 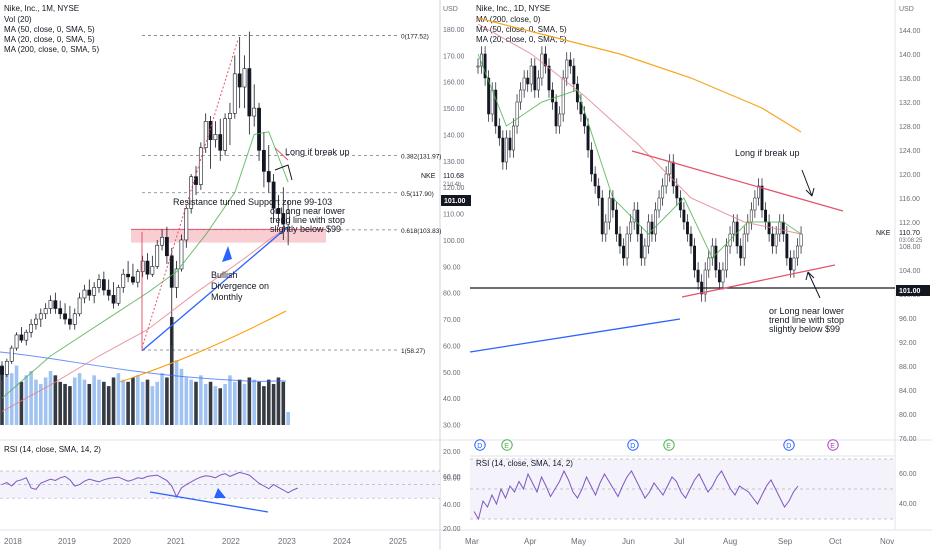 What do you see at coordinates (452, 478) in the screenshot?
I see `price-tick-left: 10.00` at bounding box center [452, 478].